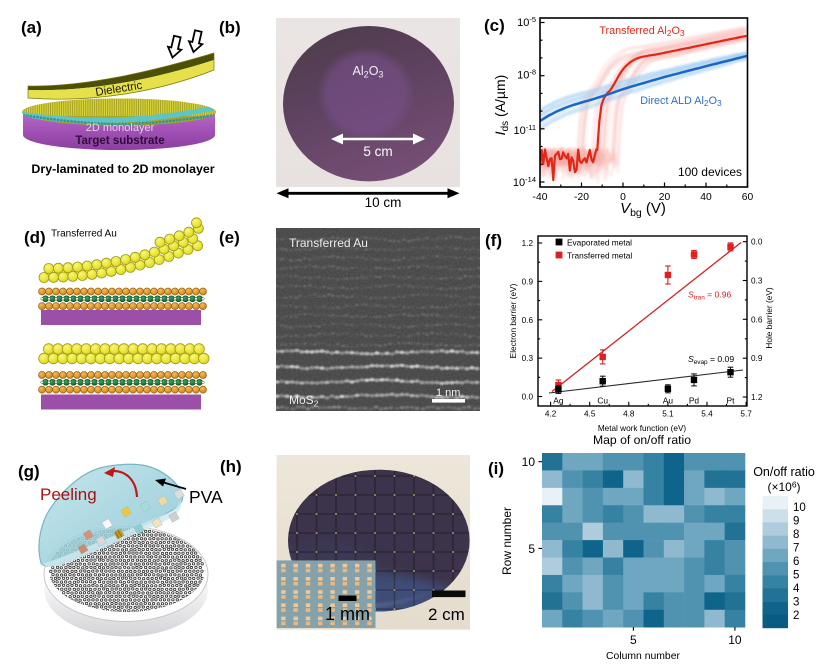  What do you see at coordinates (448, 393) in the screenshot?
I see `svg-text: 1 nm` at bounding box center [448, 393].